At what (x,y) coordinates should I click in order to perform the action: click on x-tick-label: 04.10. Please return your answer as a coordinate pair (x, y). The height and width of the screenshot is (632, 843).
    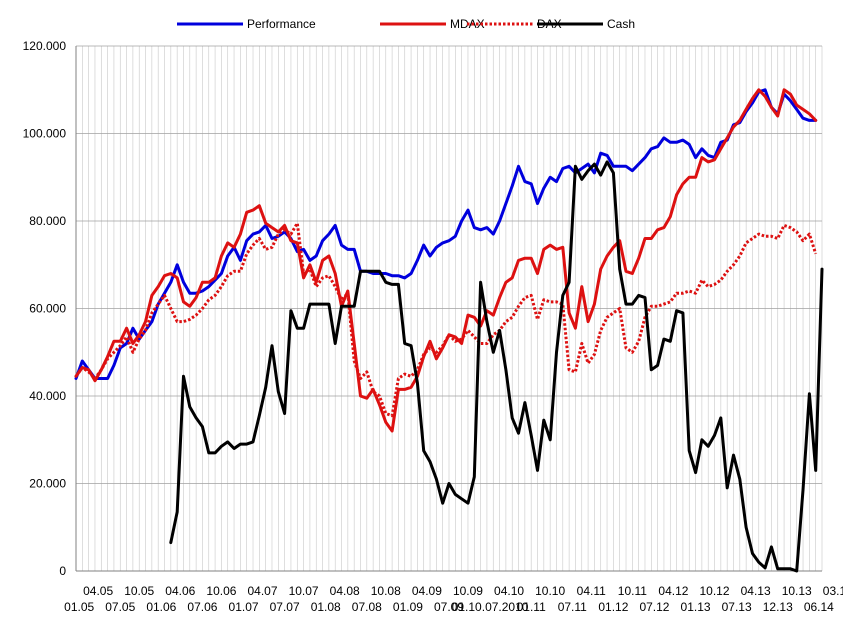
    Looking at the image, I should click on (509, 591).